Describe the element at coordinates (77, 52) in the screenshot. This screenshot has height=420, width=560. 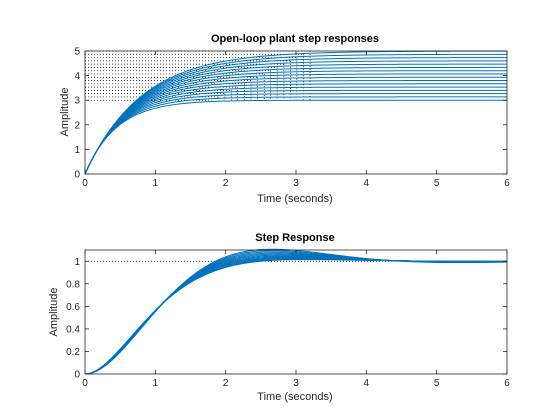
I see `y-tick-label: 5` at that location.